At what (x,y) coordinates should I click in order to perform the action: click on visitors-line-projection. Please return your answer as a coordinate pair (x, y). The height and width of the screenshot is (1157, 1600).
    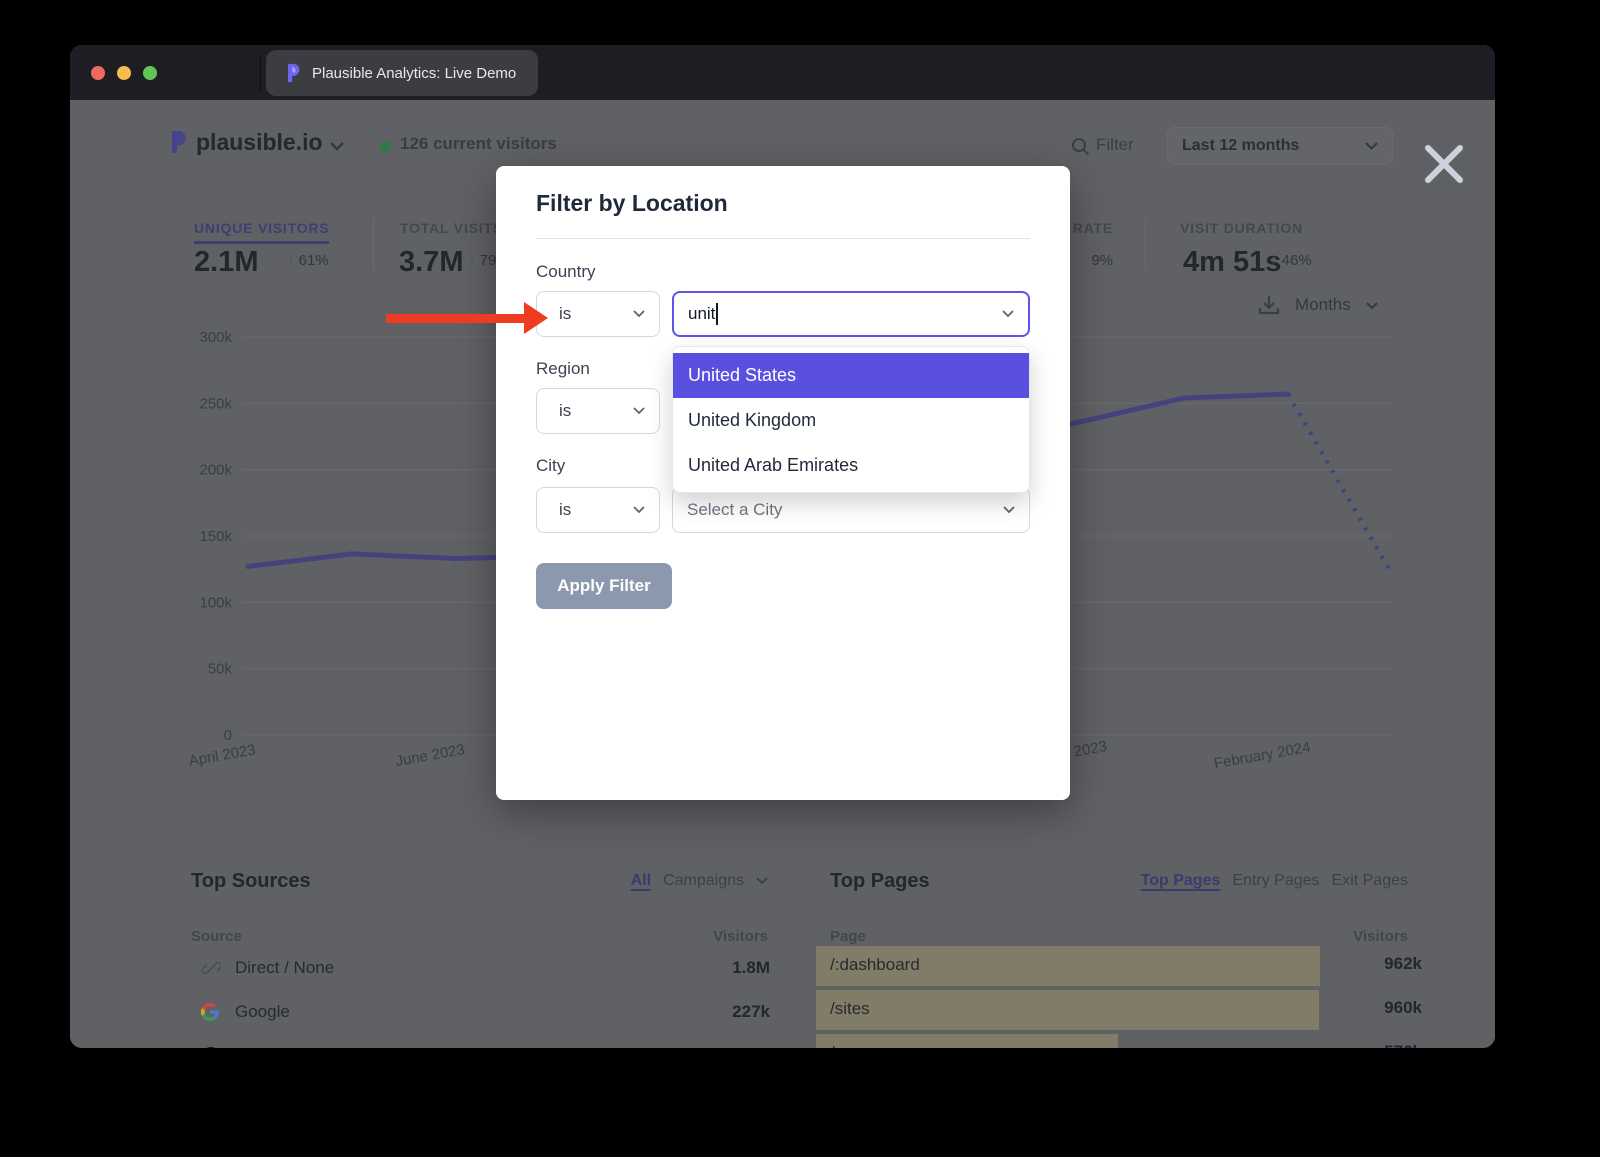
    Looking at the image, I should click on (1340, 484).